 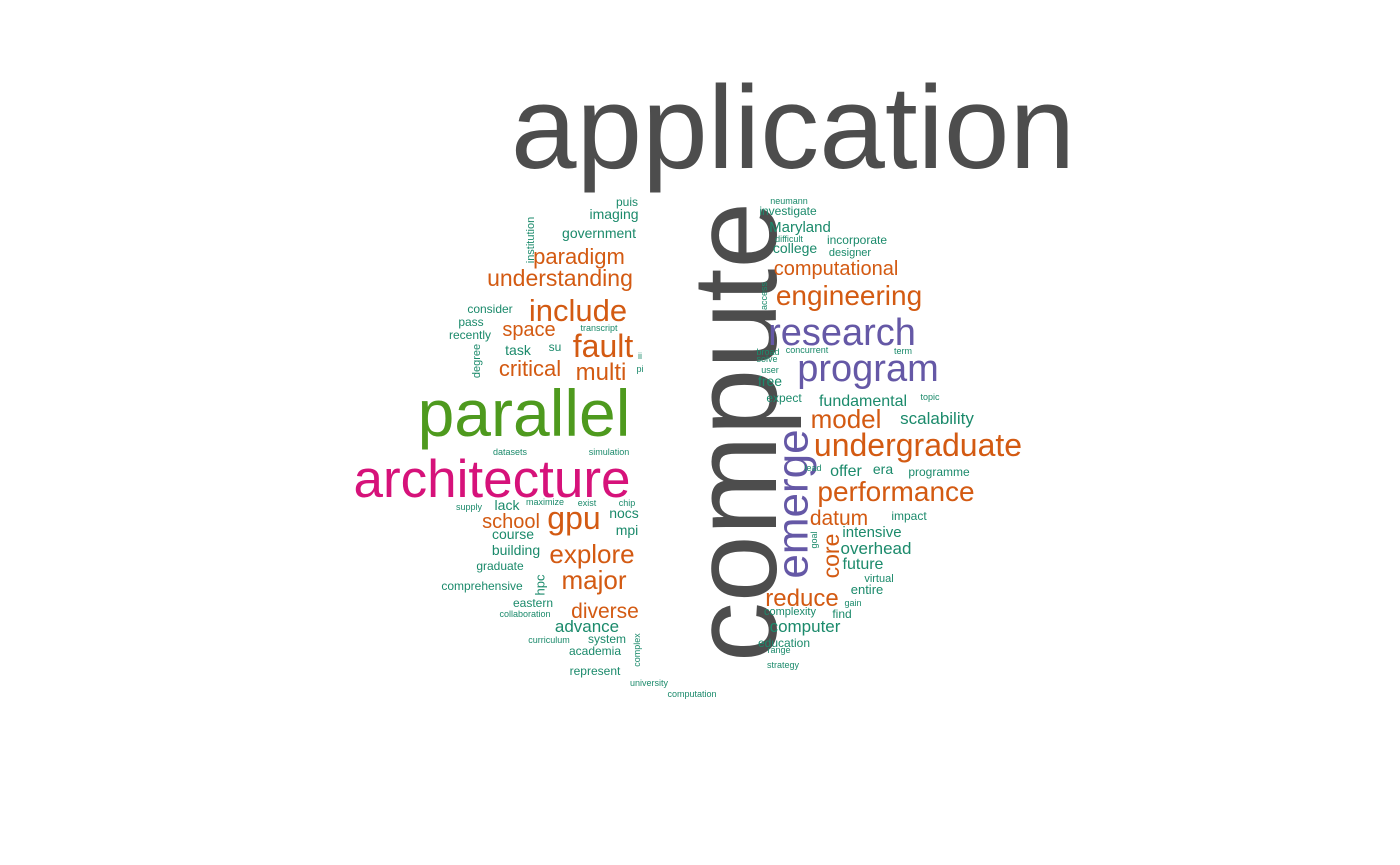 I want to click on word-explore: explore, so click(x=591, y=554).